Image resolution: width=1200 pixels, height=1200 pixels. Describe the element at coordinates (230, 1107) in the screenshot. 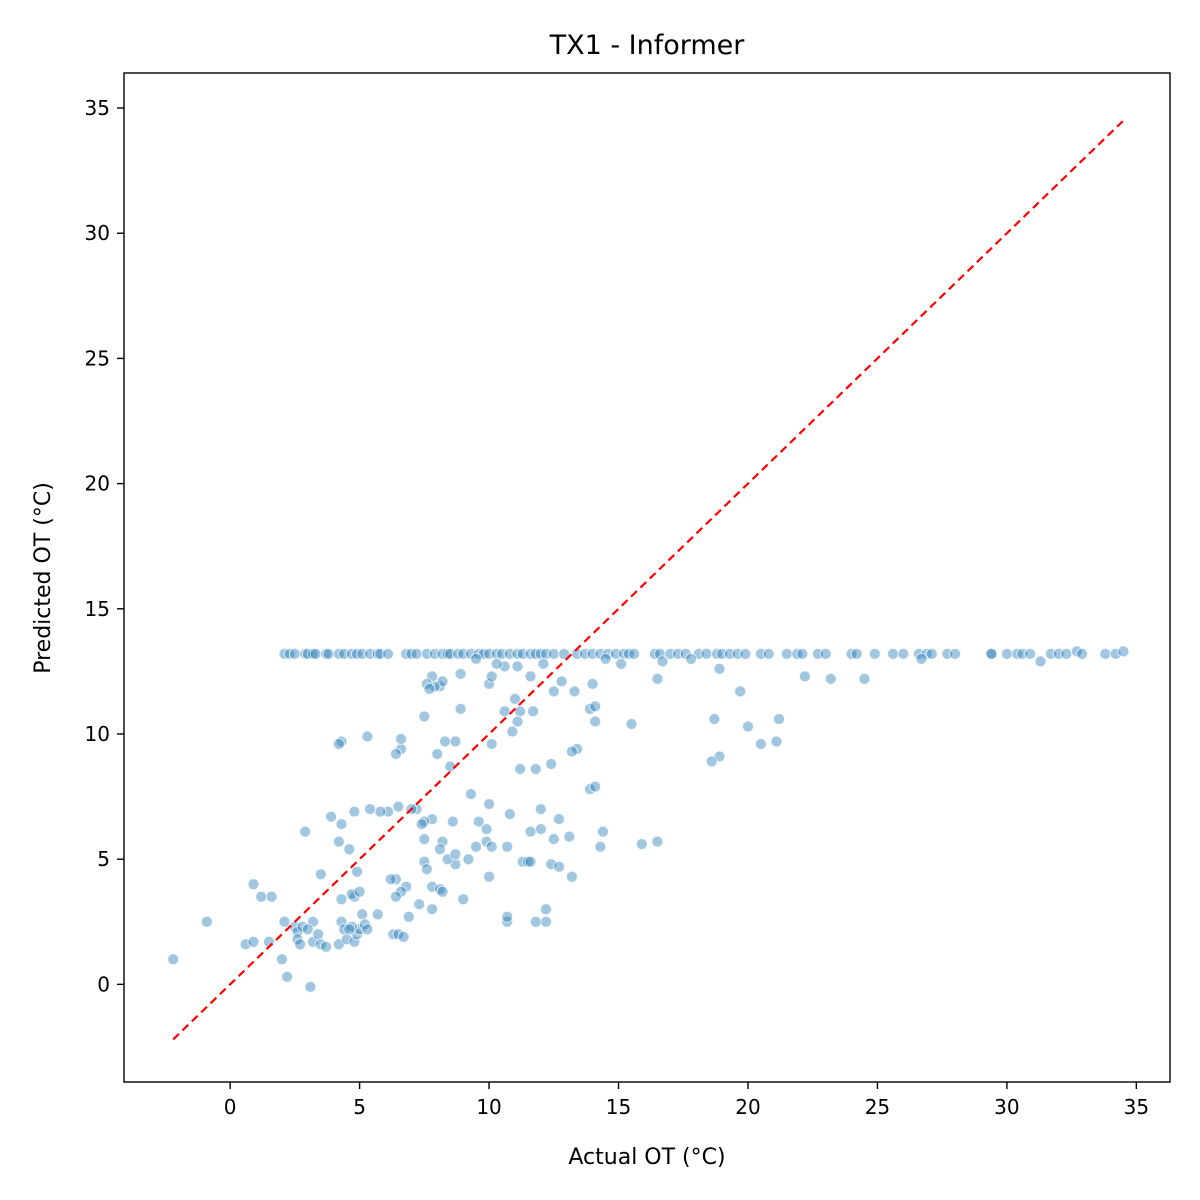

I see `x-tick-label: 0` at that location.